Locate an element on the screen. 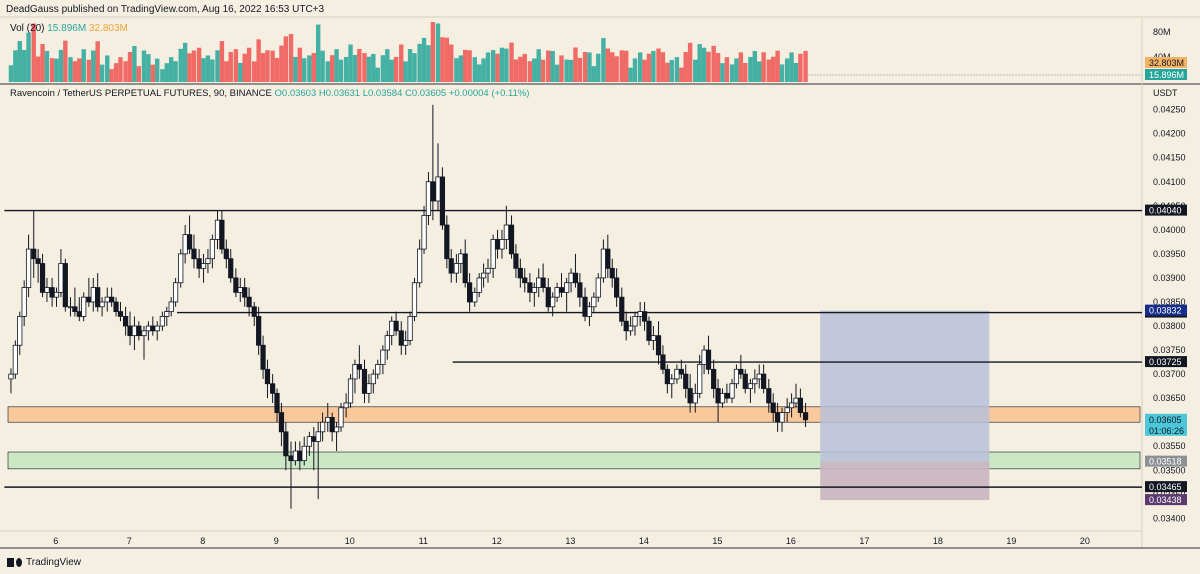 The width and height of the screenshot is (1200, 574). y-tick-label: 0.03400 is located at coordinates (1169, 518).